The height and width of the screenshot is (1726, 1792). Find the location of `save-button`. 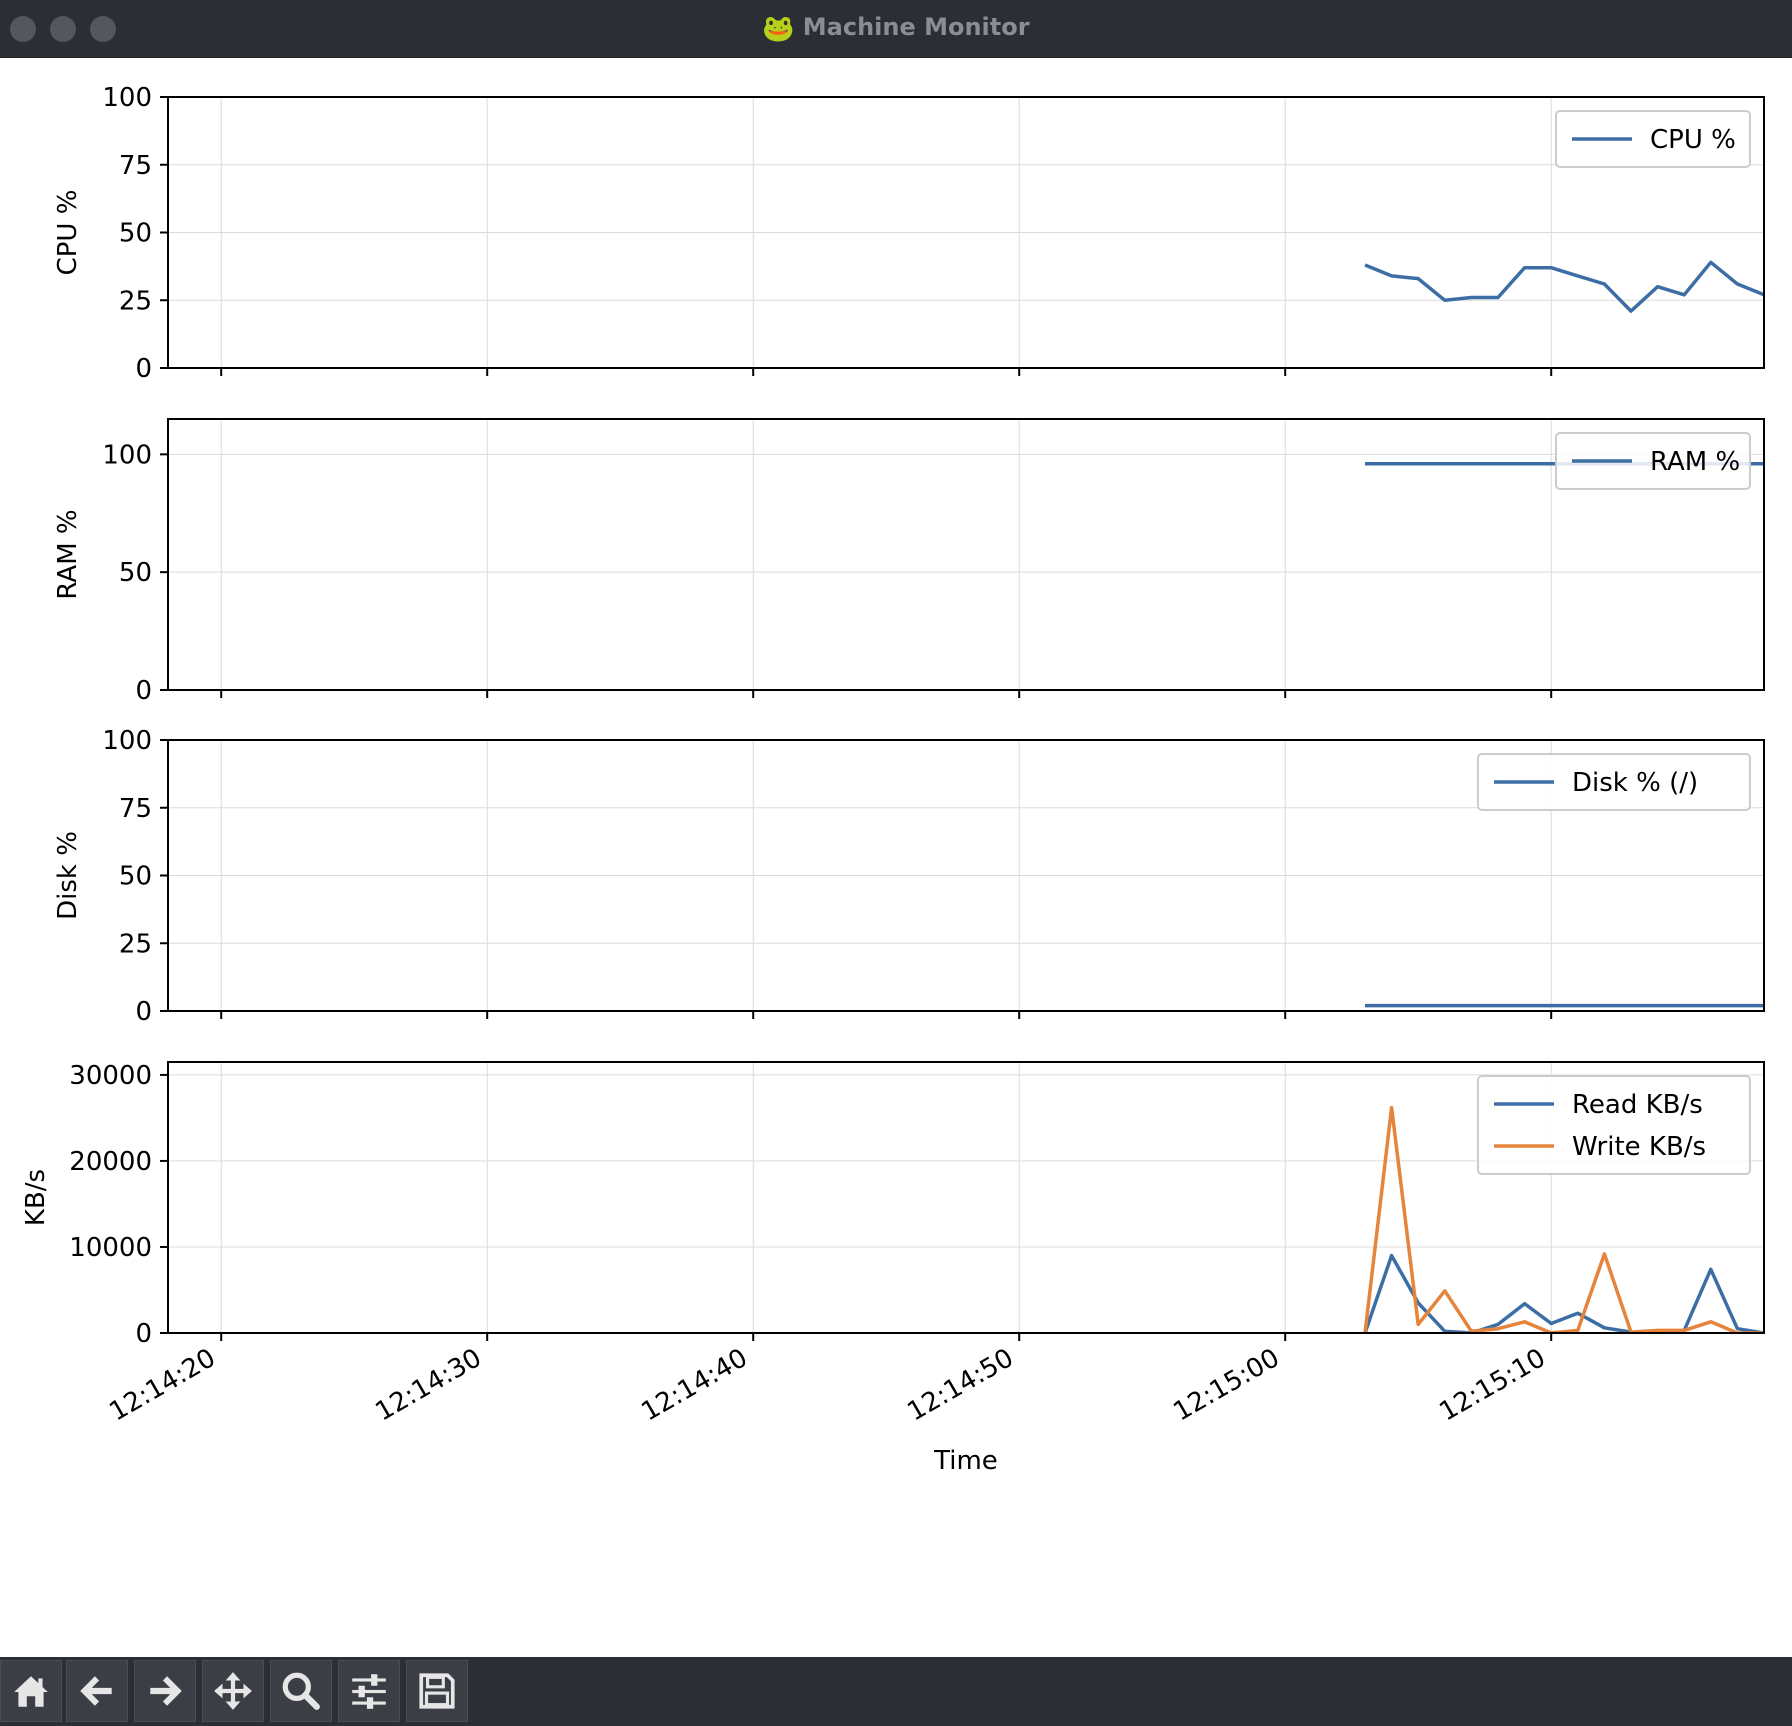

save-button is located at coordinates (437, 1691).